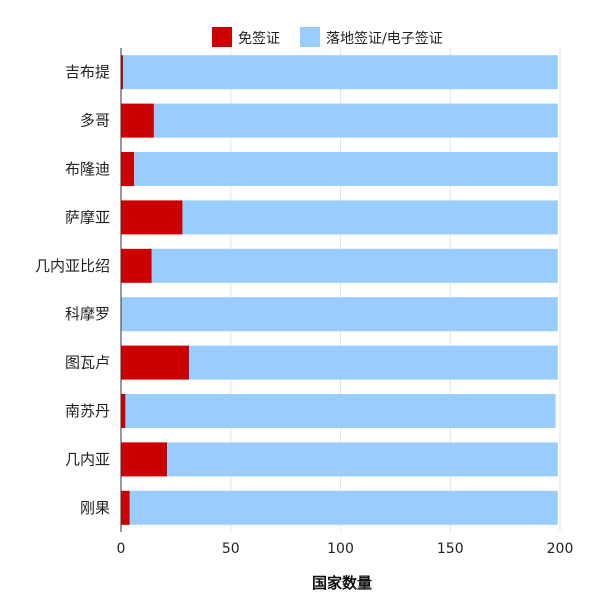 The image size is (600, 600). What do you see at coordinates (95, 121) in the screenshot?
I see `category-label: 多哥` at bounding box center [95, 121].